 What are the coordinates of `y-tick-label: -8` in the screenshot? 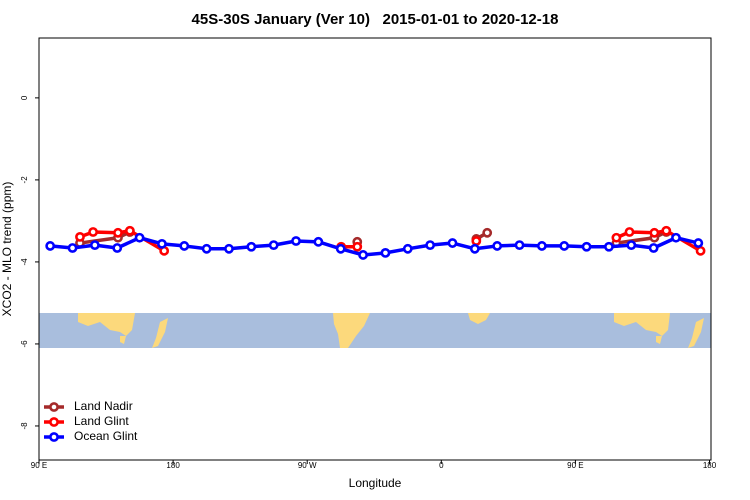 It's located at (24, 426).